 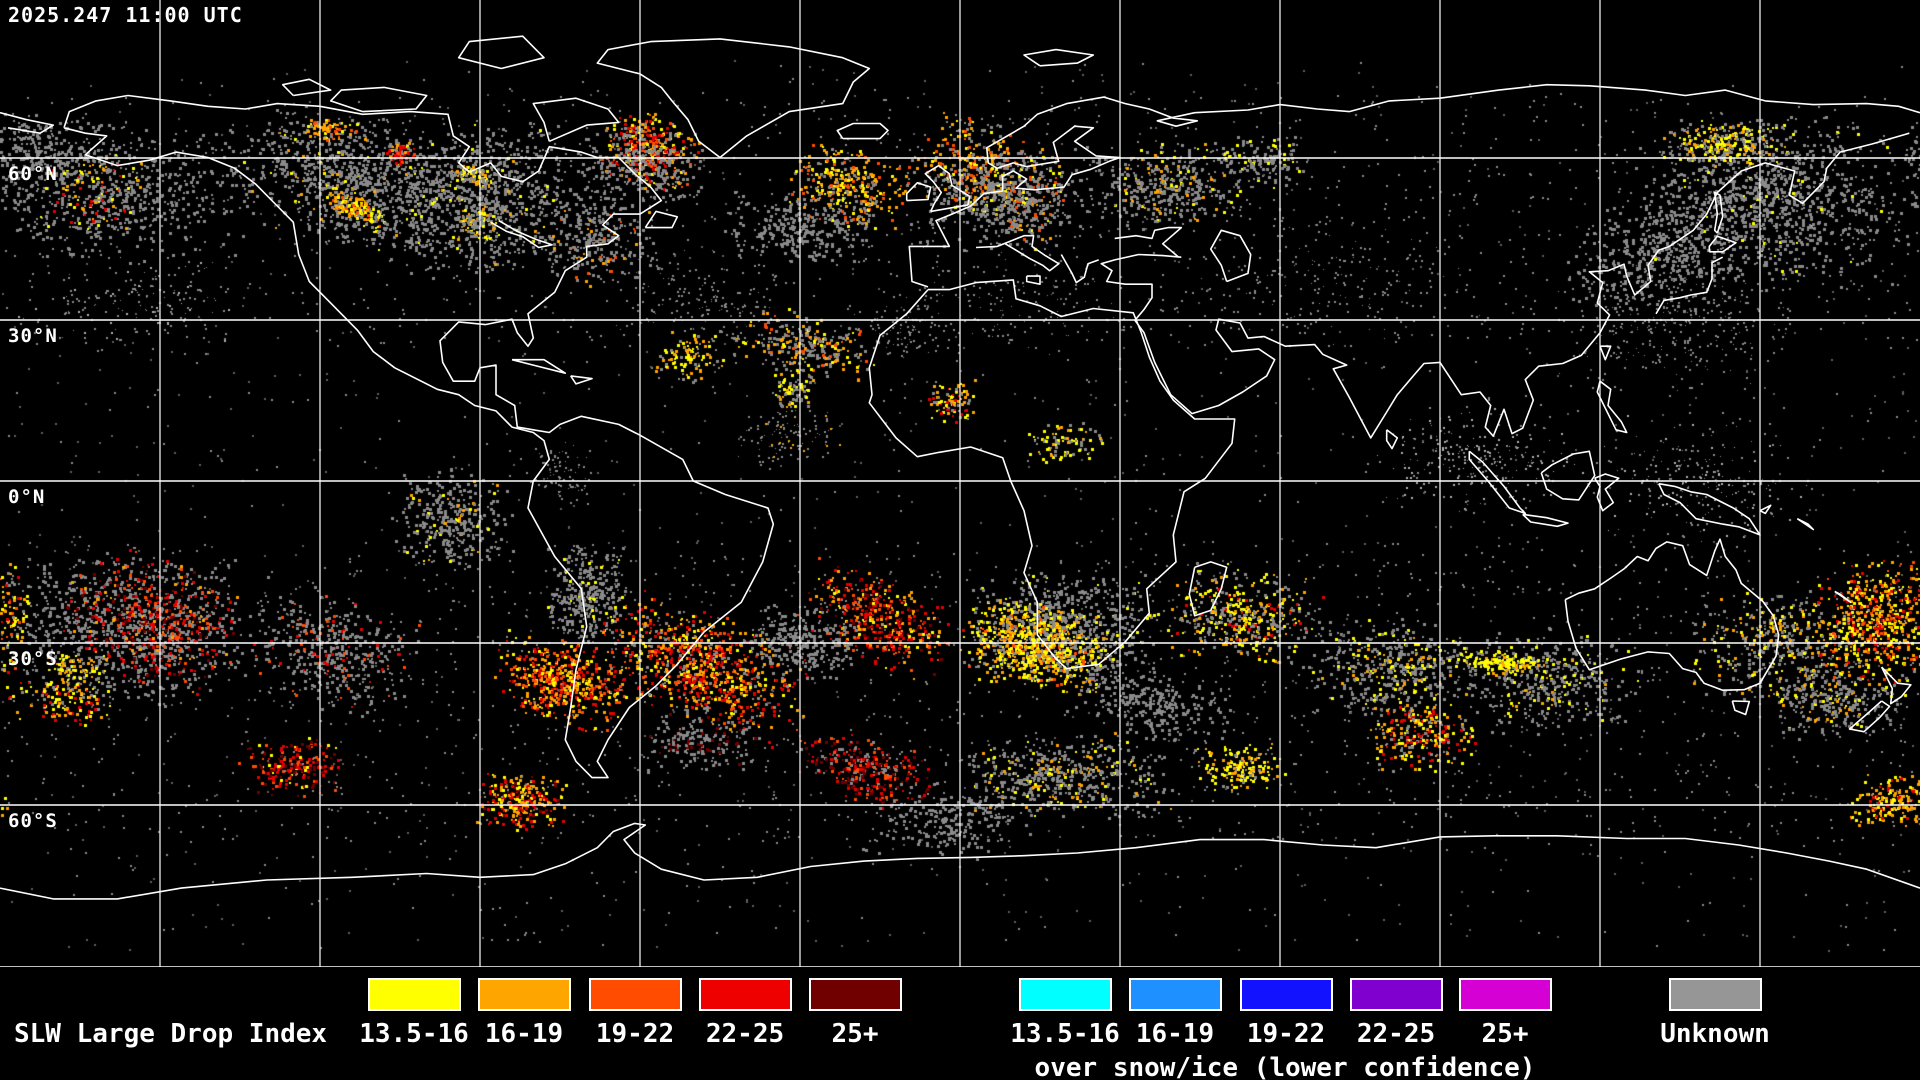 I want to click on legend-swatch-snow-13.5-16, so click(x=1065, y=994).